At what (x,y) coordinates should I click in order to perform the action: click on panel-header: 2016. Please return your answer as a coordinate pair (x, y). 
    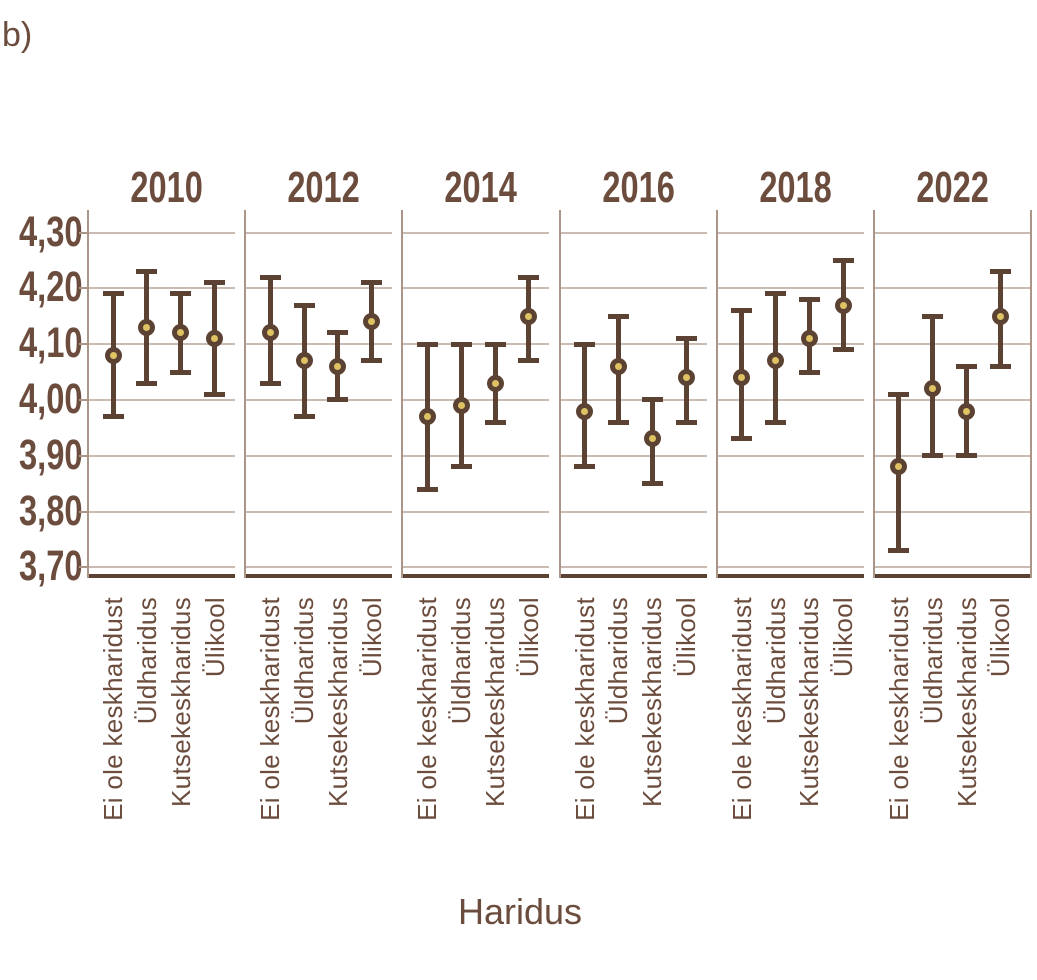
    Looking at the image, I should click on (638, 187).